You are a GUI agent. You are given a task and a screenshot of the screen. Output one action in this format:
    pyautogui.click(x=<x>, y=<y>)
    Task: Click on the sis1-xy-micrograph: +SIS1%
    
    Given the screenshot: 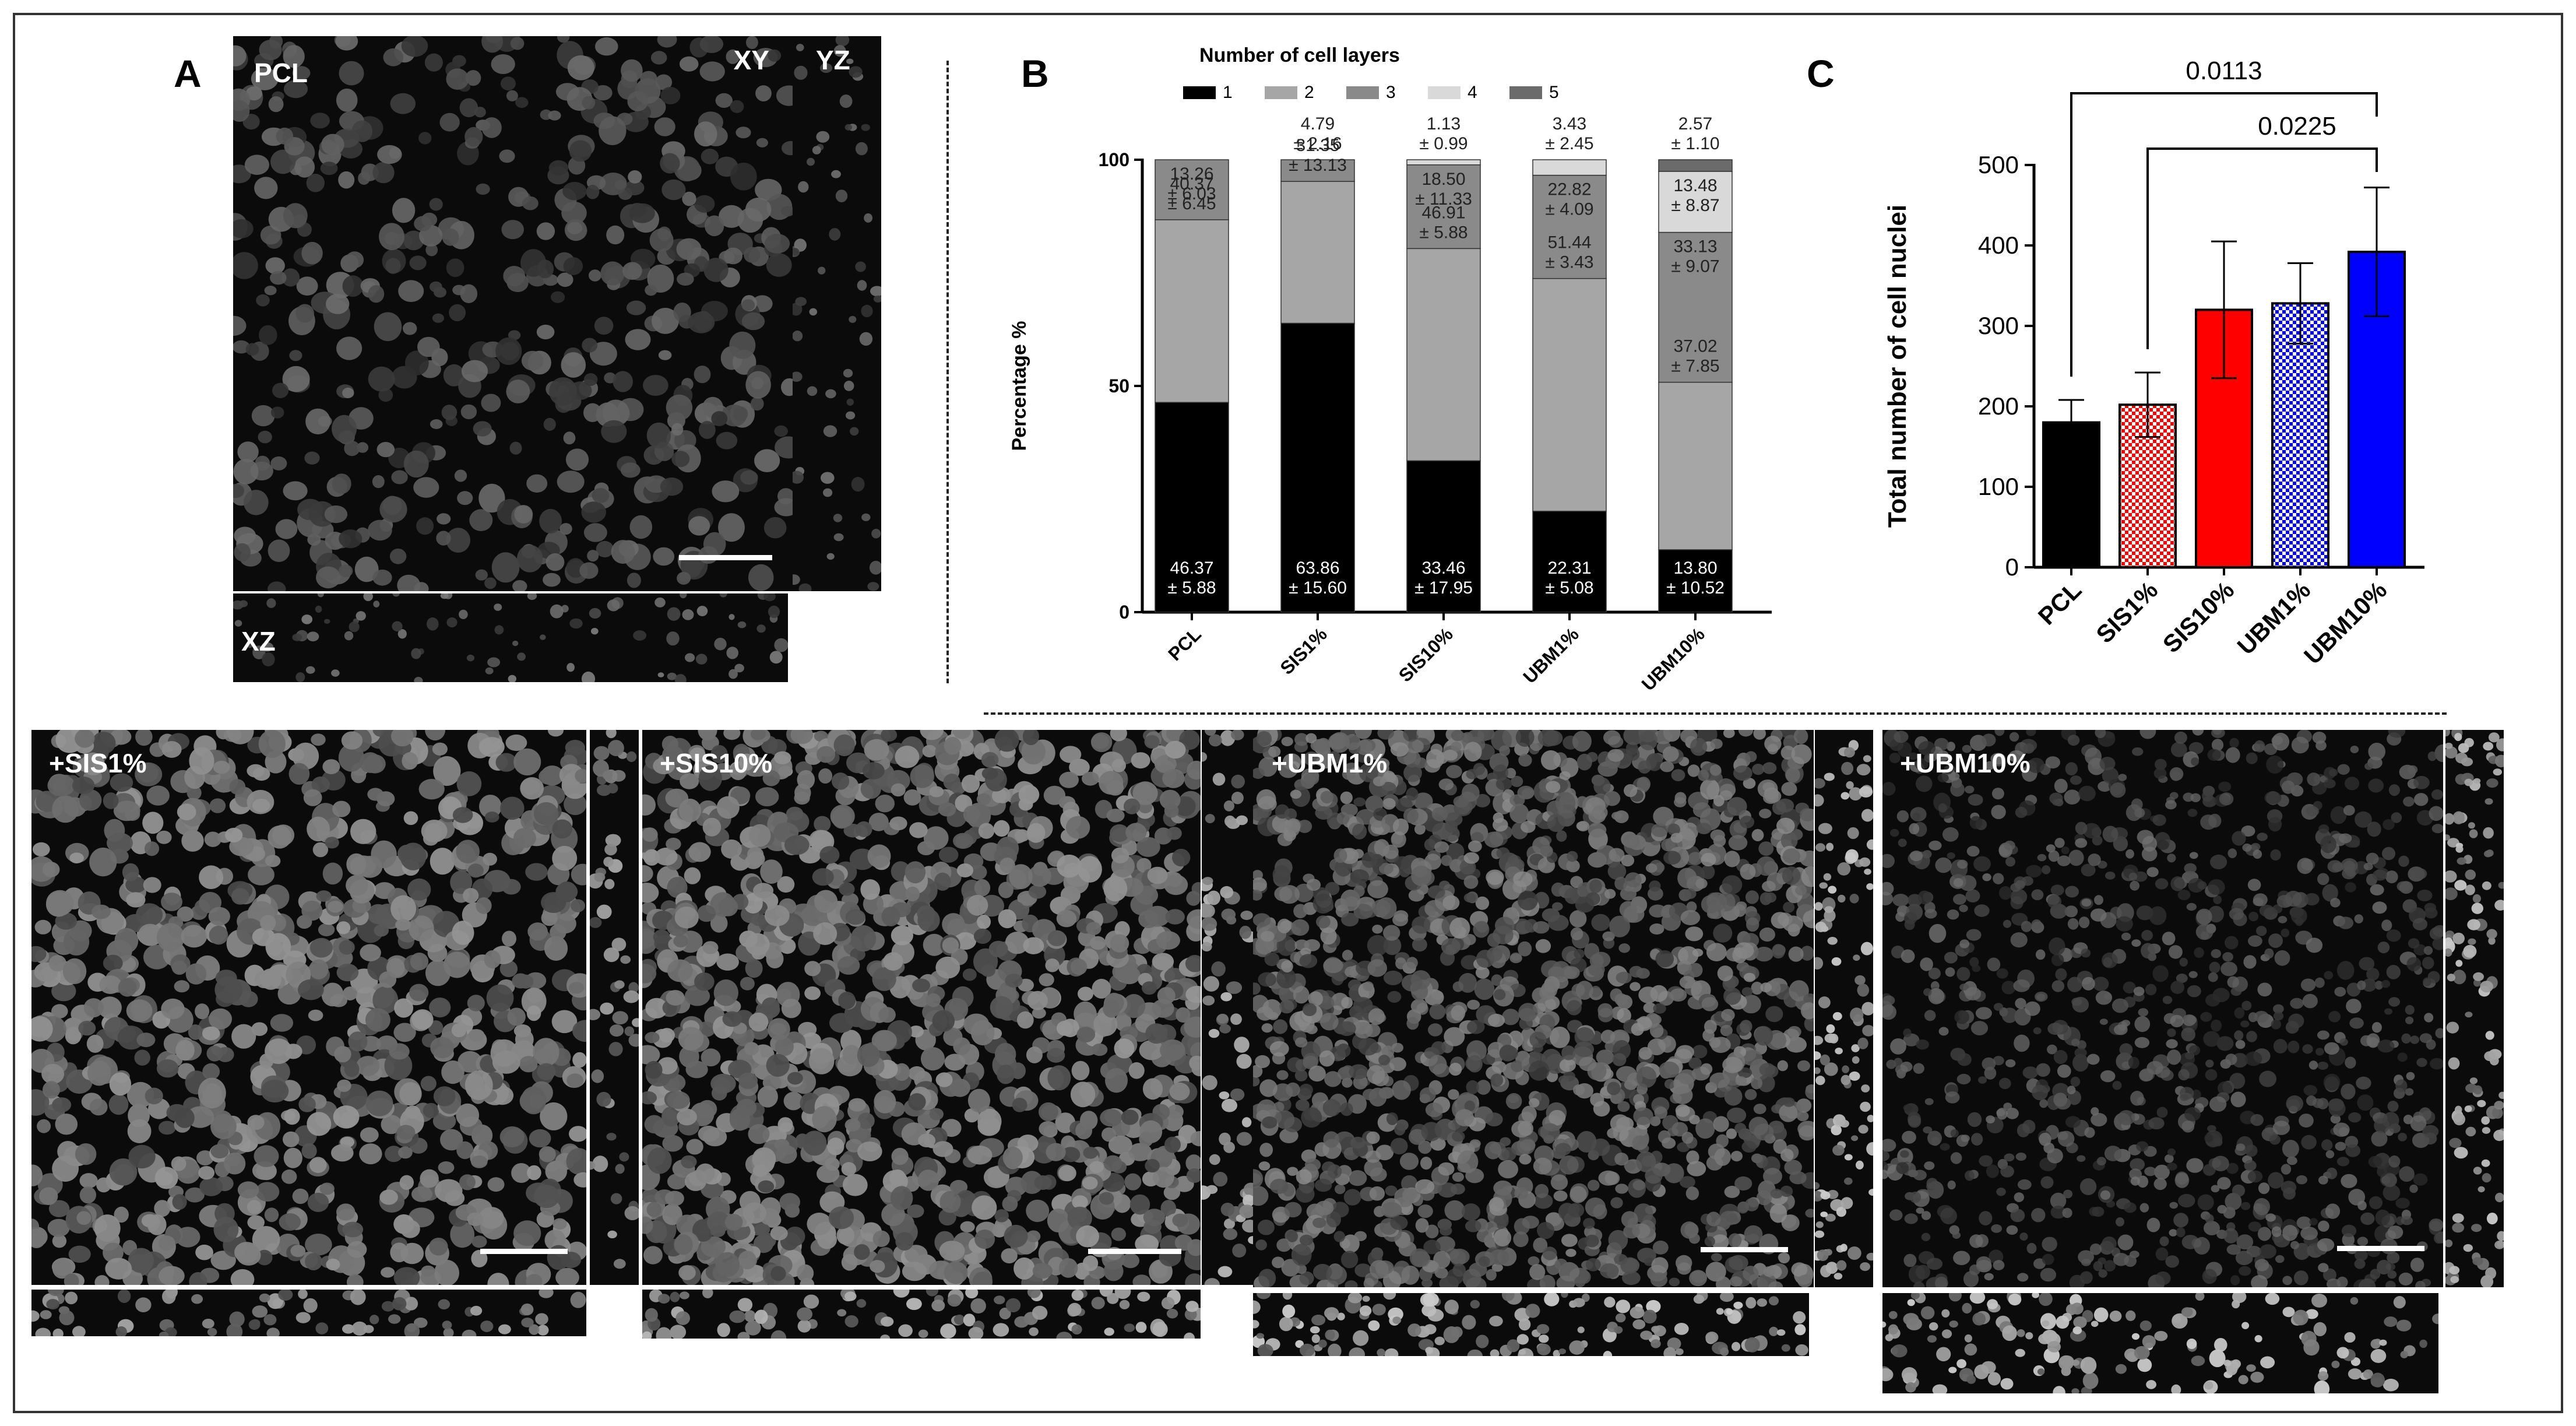 What is the action you would take?
    pyautogui.click(x=309, y=1008)
    